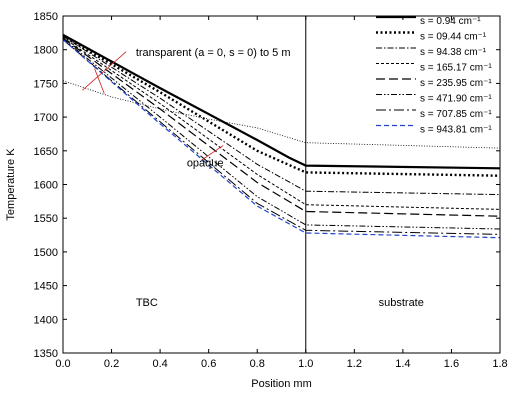 This screenshot has height=395, width=513. What do you see at coordinates (46, 320) in the screenshot?
I see `y-tick-label: 1400` at bounding box center [46, 320].